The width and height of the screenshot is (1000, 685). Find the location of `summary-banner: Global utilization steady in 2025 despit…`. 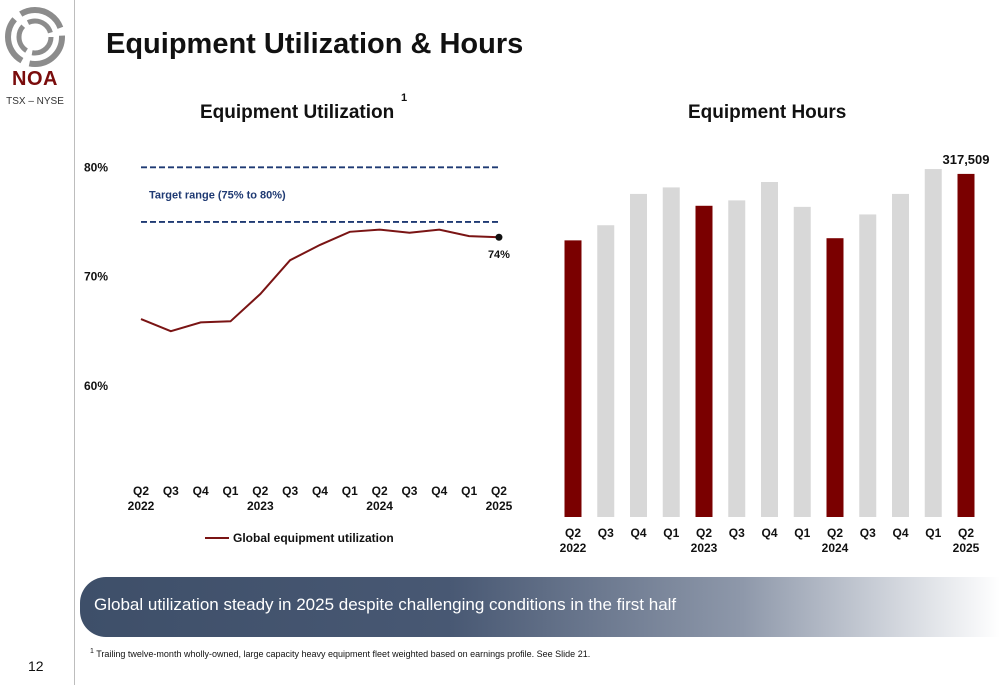

summary-banner: Global utilization steady in 2025 despit… is located at coordinates (540, 607).